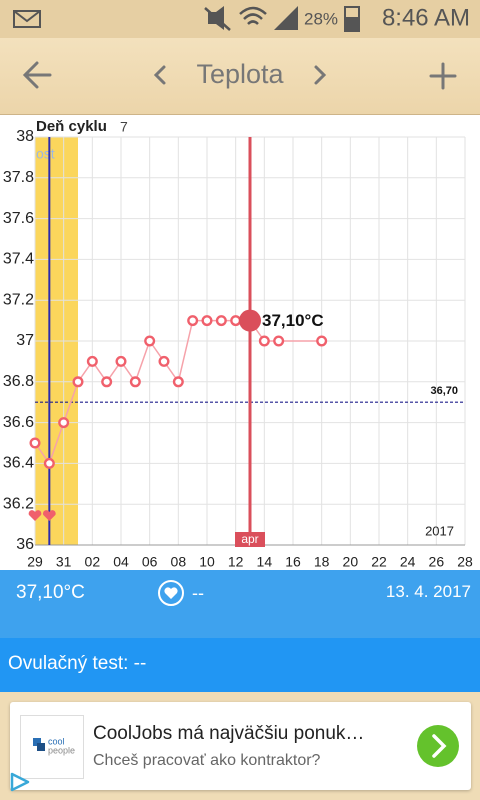 Image resolution: width=480 pixels, height=800 pixels. What do you see at coordinates (286, 18) in the screenshot?
I see `signal-icon` at bounding box center [286, 18].